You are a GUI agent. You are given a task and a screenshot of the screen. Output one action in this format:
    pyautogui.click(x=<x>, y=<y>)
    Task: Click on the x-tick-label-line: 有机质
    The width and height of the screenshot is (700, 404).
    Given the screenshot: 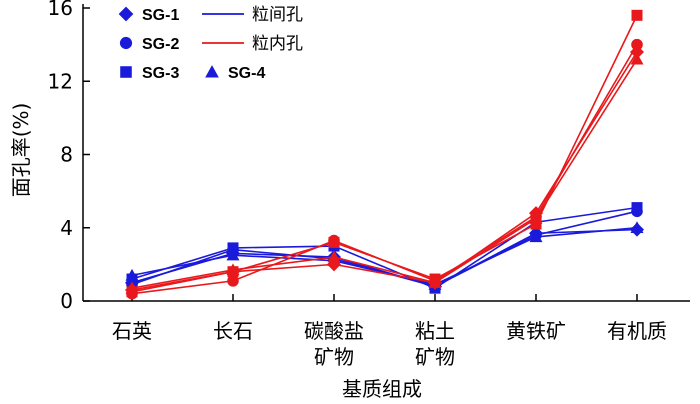 What is the action you would take?
    pyautogui.click(x=637, y=331)
    